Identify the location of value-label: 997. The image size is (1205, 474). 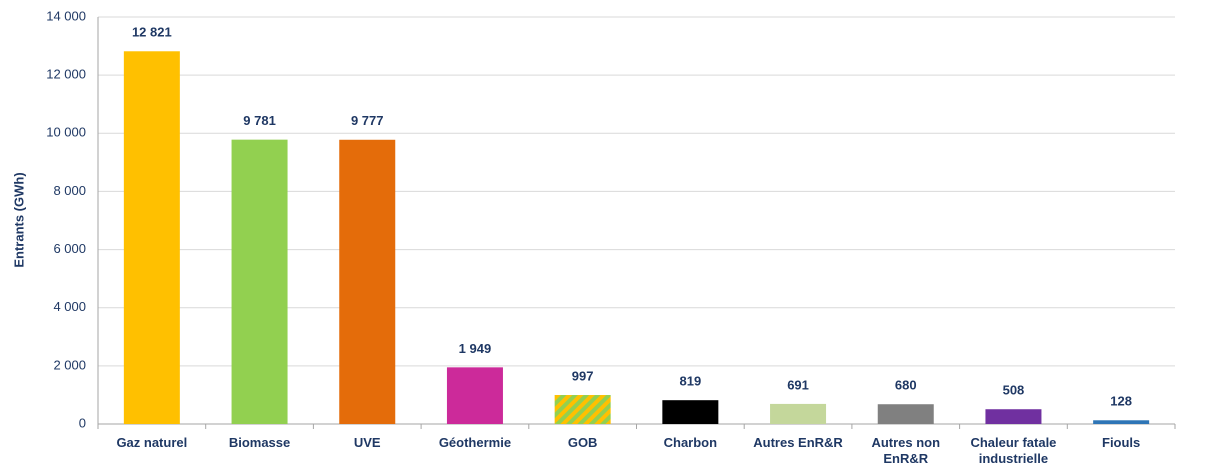
(583, 375).